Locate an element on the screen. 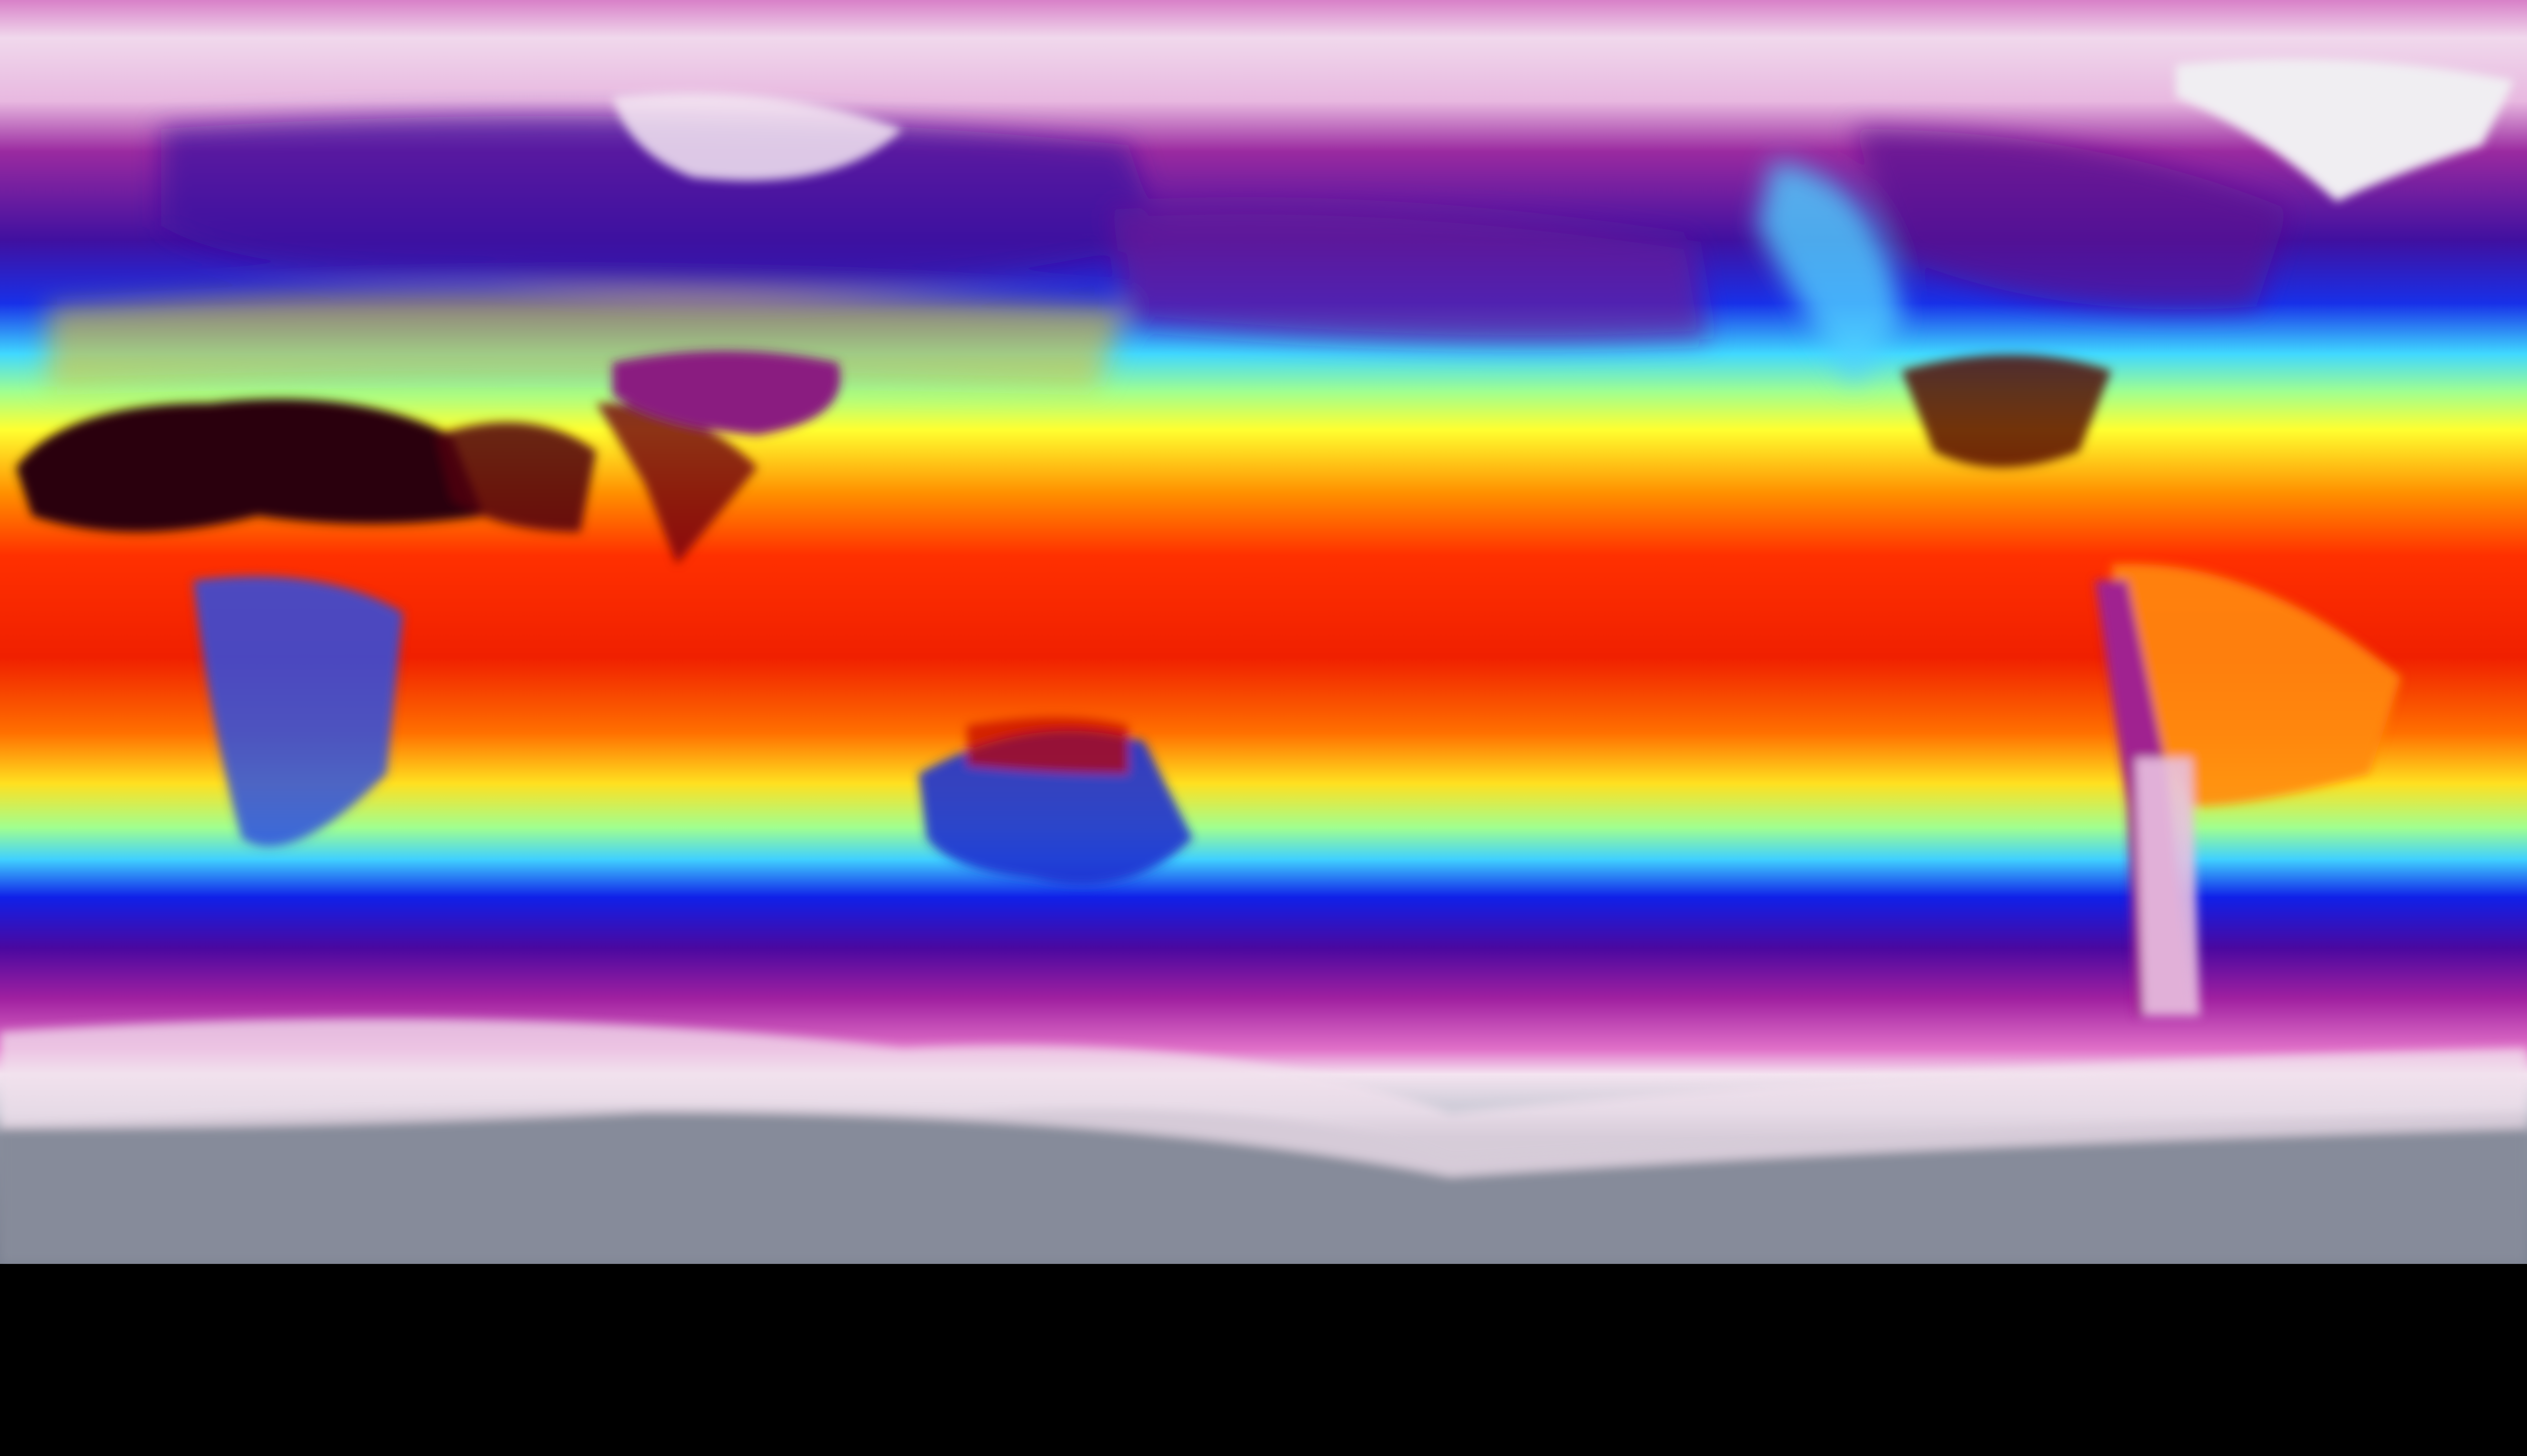 Image resolution: width=2527 pixels, height=1456 pixels. region-india is located at coordinates (677, 484).